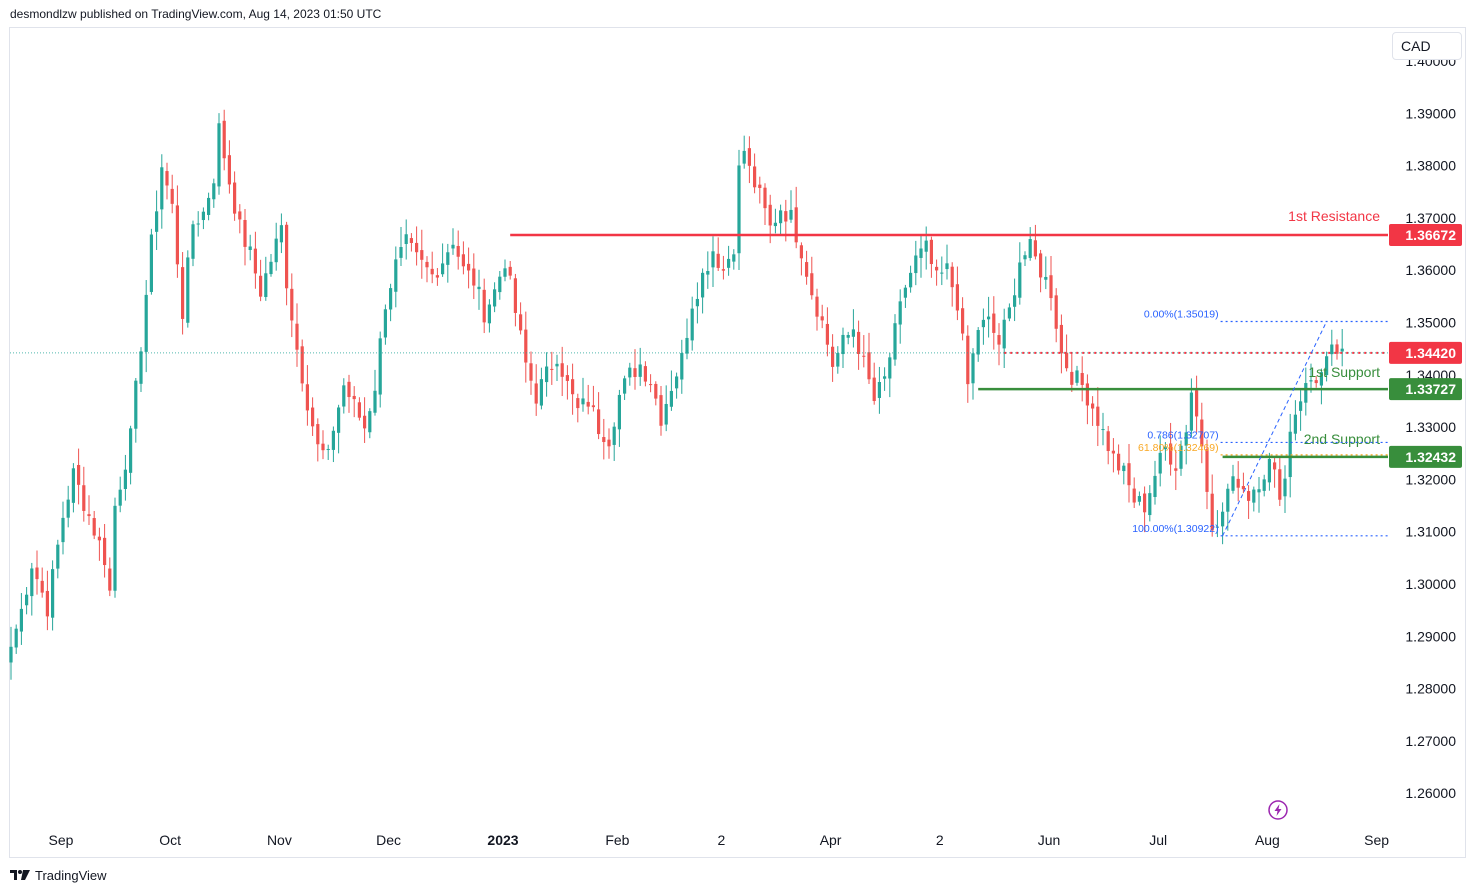 This screenshot has height=893, width=1476. I want to click on time-tick-label: Feb, so click(617, 840).